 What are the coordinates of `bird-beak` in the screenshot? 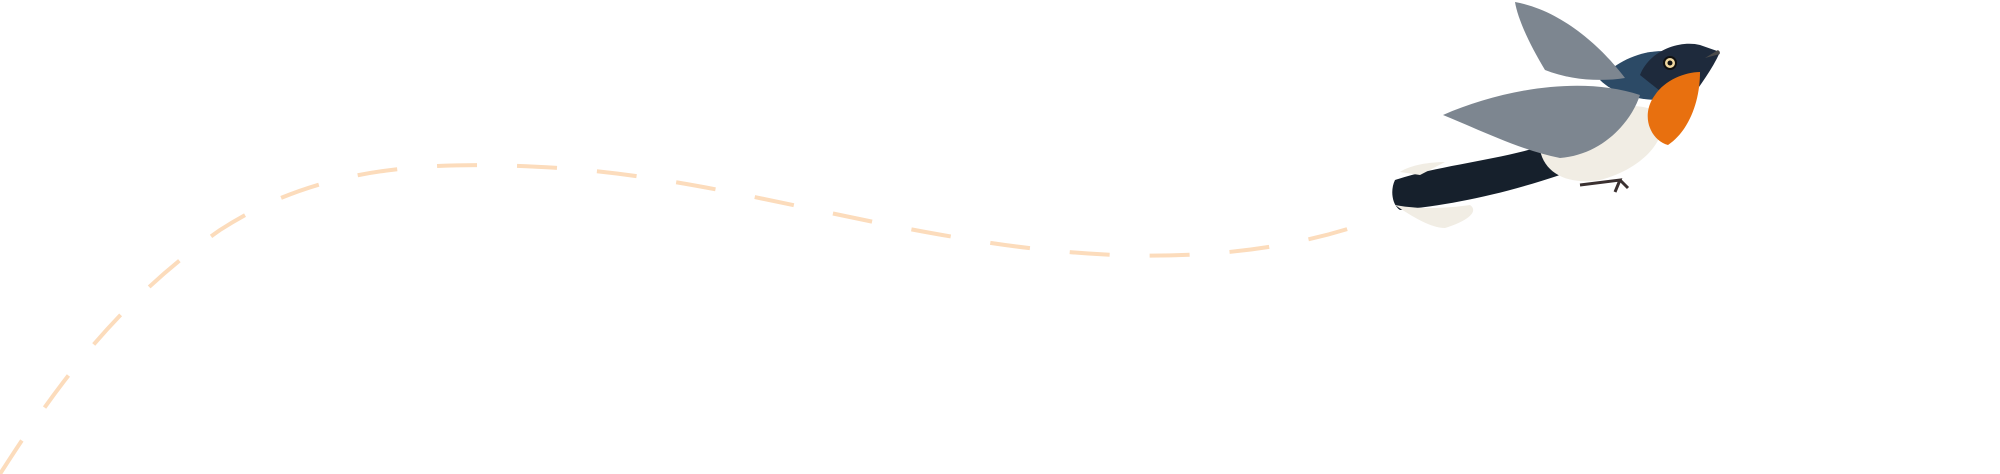 It's located at (1712, 54).